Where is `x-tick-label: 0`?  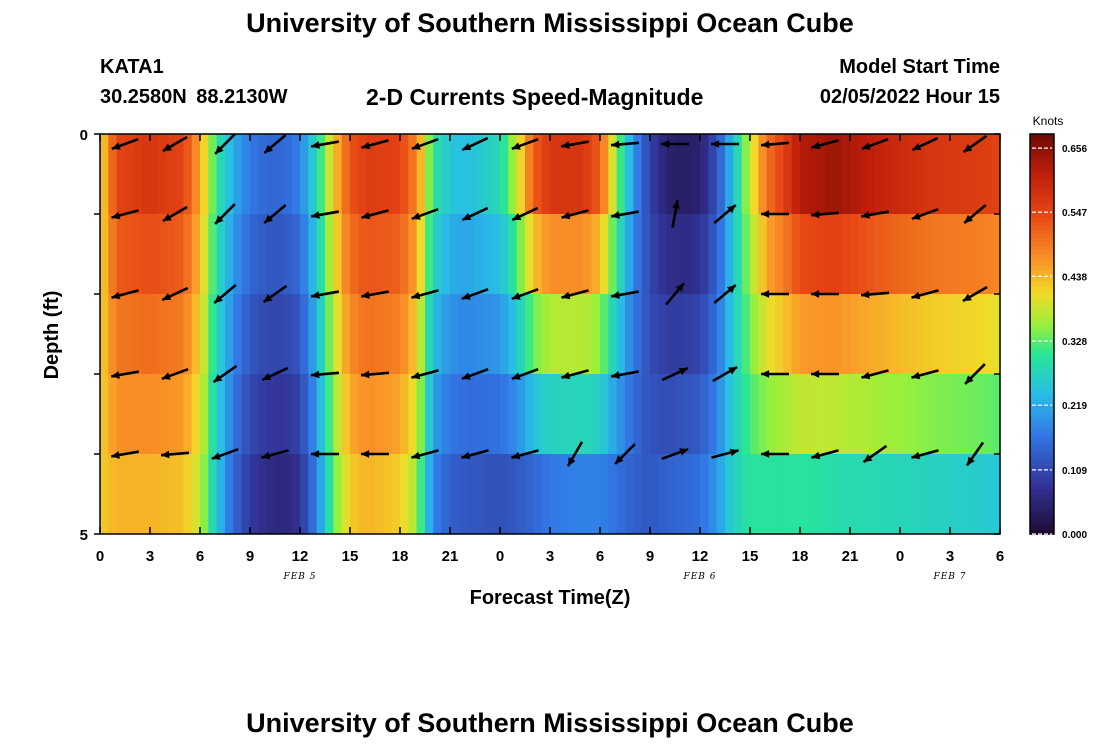 x-tick-label: 0 is located at coordinates (100, 556).